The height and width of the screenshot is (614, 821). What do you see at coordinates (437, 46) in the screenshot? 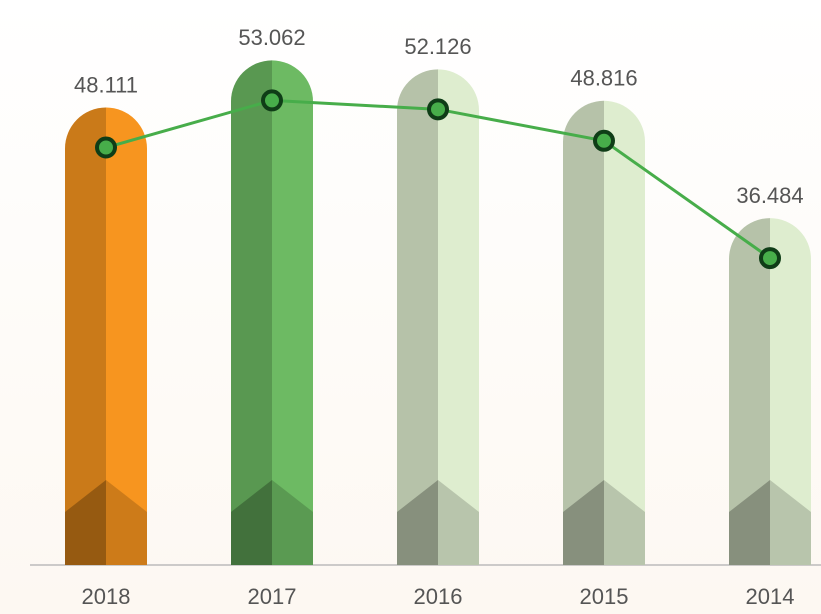
I see `value-label: 52.126` at bounding box center [437, 46].